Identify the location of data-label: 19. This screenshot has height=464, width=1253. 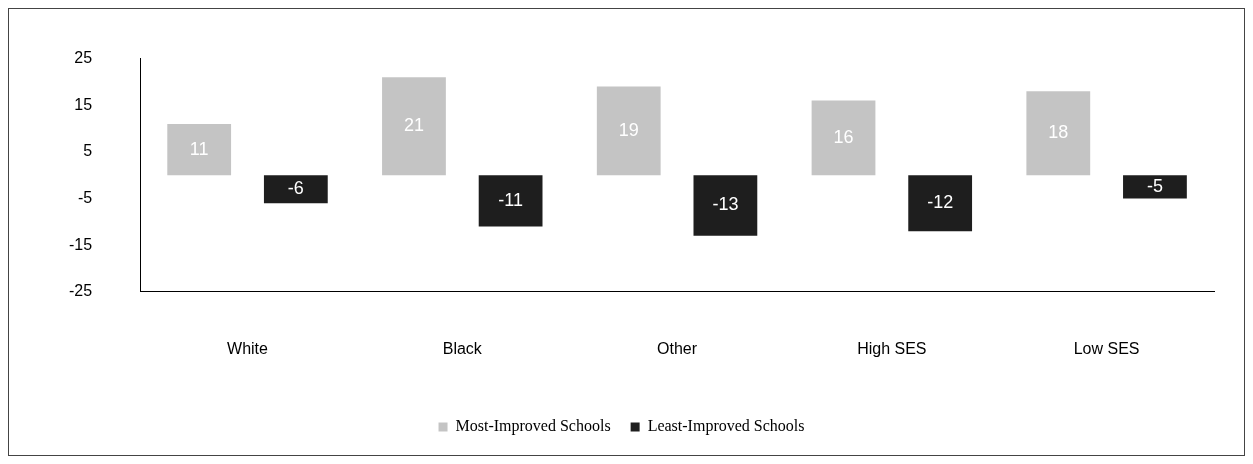
(628, 129).